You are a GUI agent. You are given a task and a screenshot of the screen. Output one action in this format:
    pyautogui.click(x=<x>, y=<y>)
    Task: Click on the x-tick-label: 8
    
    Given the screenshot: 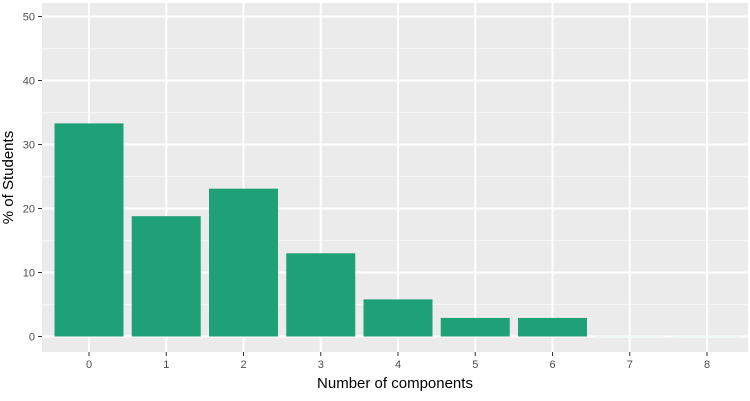 What is the action you would take?
    pyautogui.click(x=707, y=365)
    